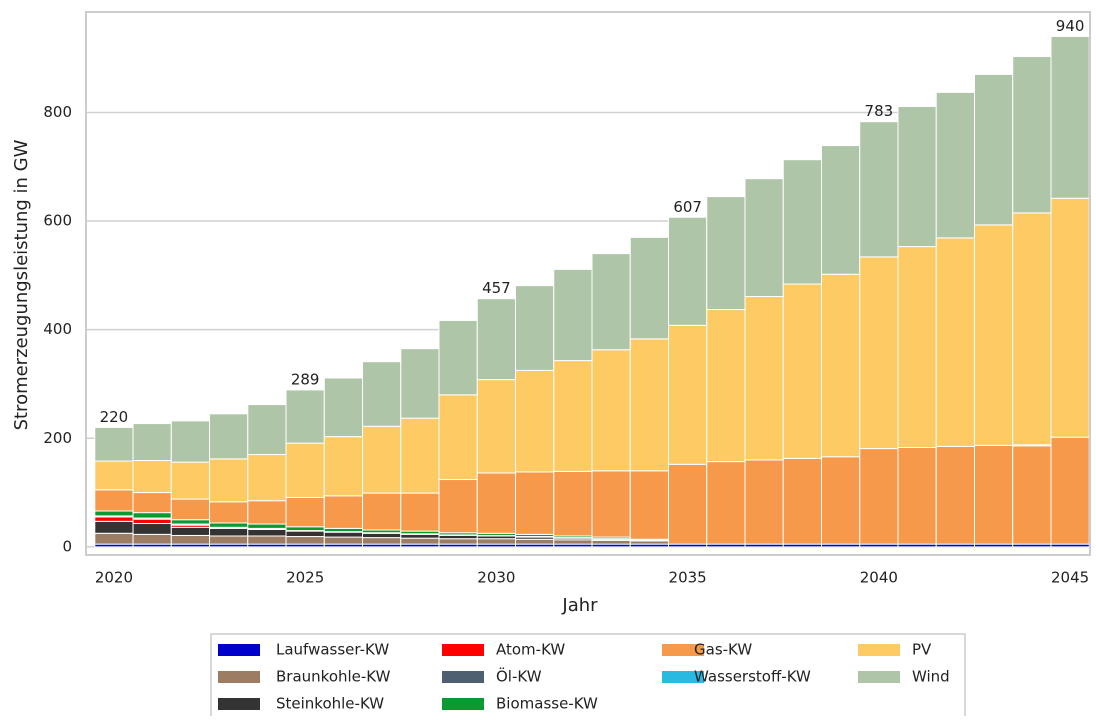  What do you see at coordinates (496, 288) in the screenshot?
I see `total-label: 457` at bounding box center [496, 288].